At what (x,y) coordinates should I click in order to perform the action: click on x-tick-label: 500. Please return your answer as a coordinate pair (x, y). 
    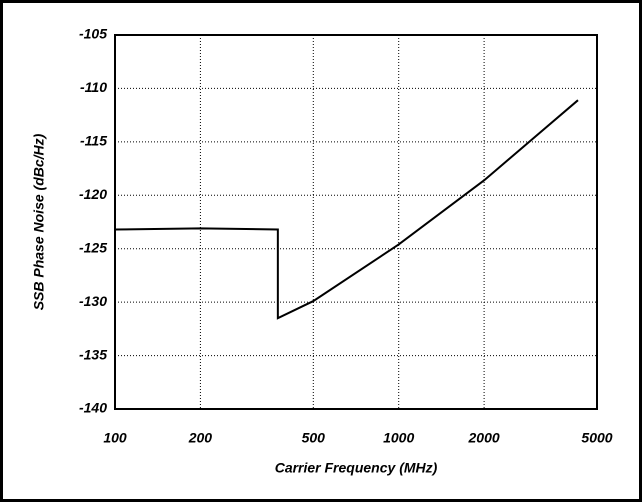
    Looking at the image, I should click on (314, 438).